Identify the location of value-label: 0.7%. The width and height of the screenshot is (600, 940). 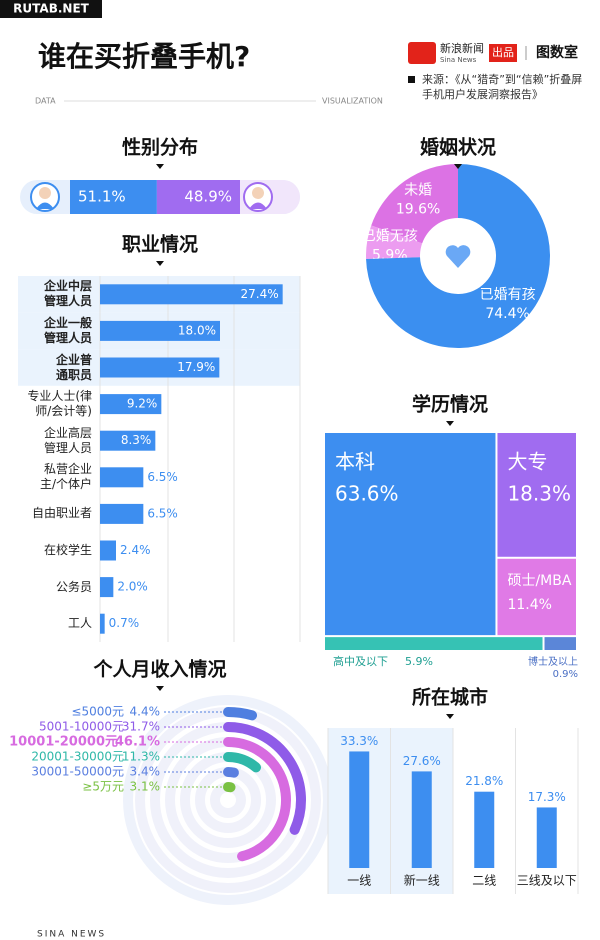
(124, 623).